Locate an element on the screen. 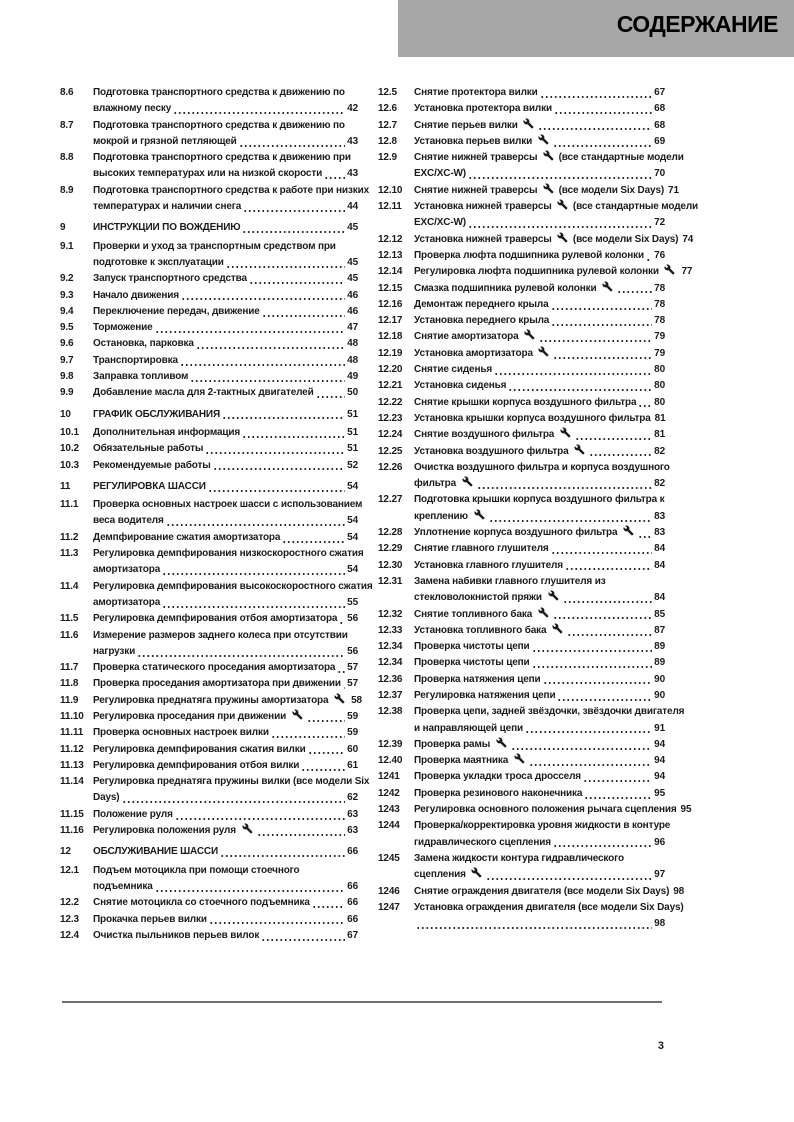  toc-entry-text: Уплотнение корпуса воздушного фильтра is located at coordinates (525, 533).